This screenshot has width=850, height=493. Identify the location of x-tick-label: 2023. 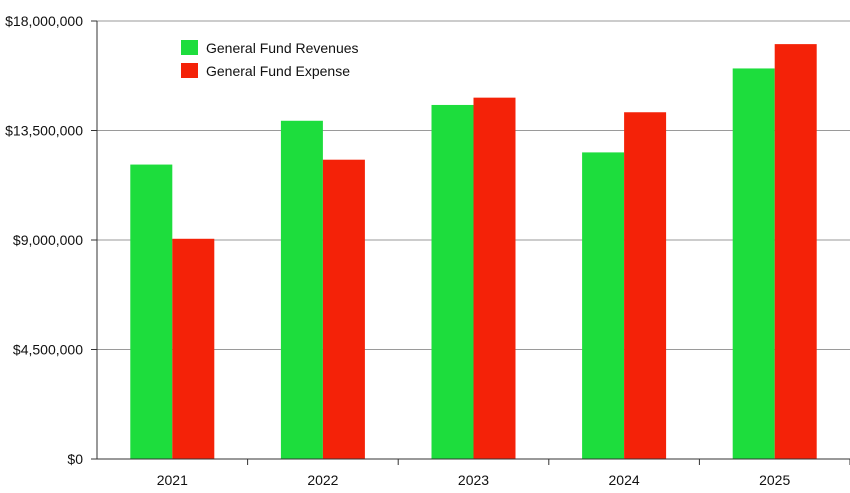
(473, 480).